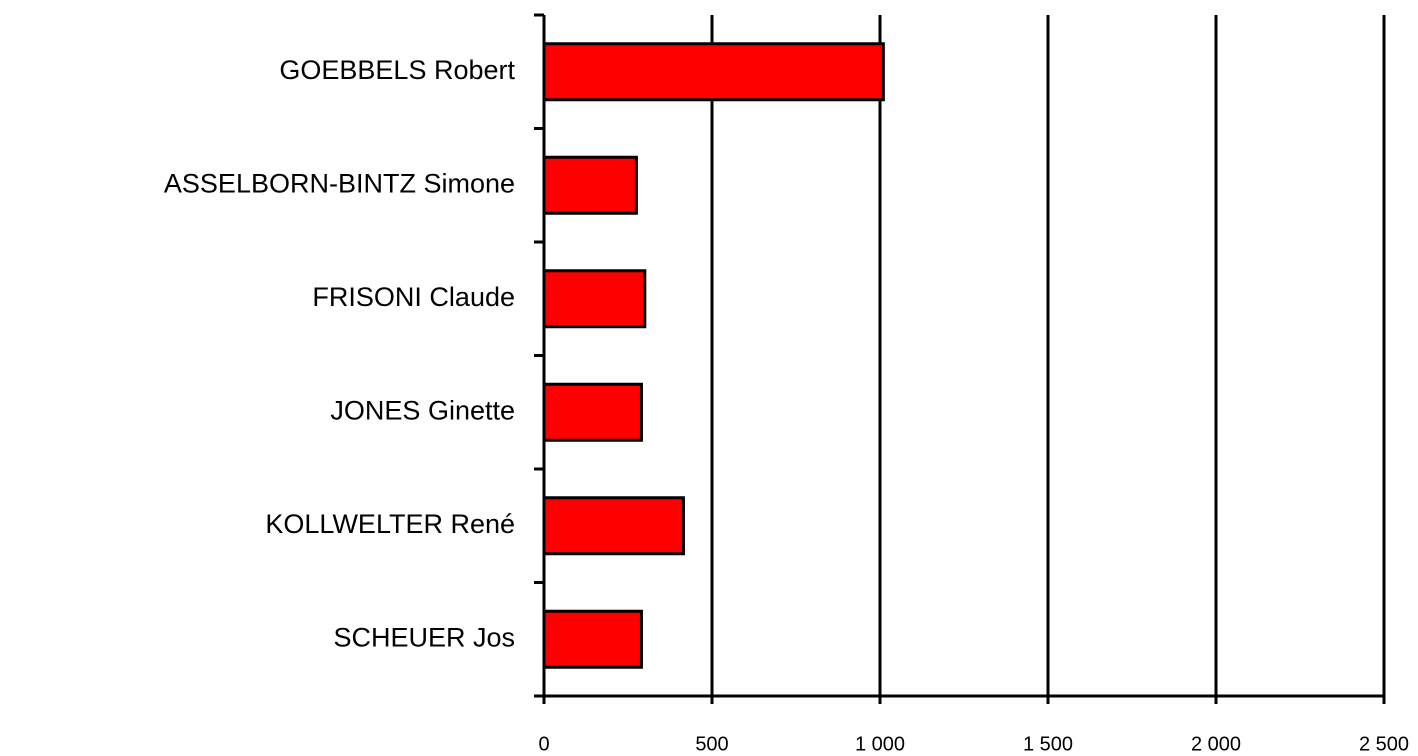 The height and width of the screenshot is (756, 1418). I want to click on x-tick-label: 0, so click(543, 744).